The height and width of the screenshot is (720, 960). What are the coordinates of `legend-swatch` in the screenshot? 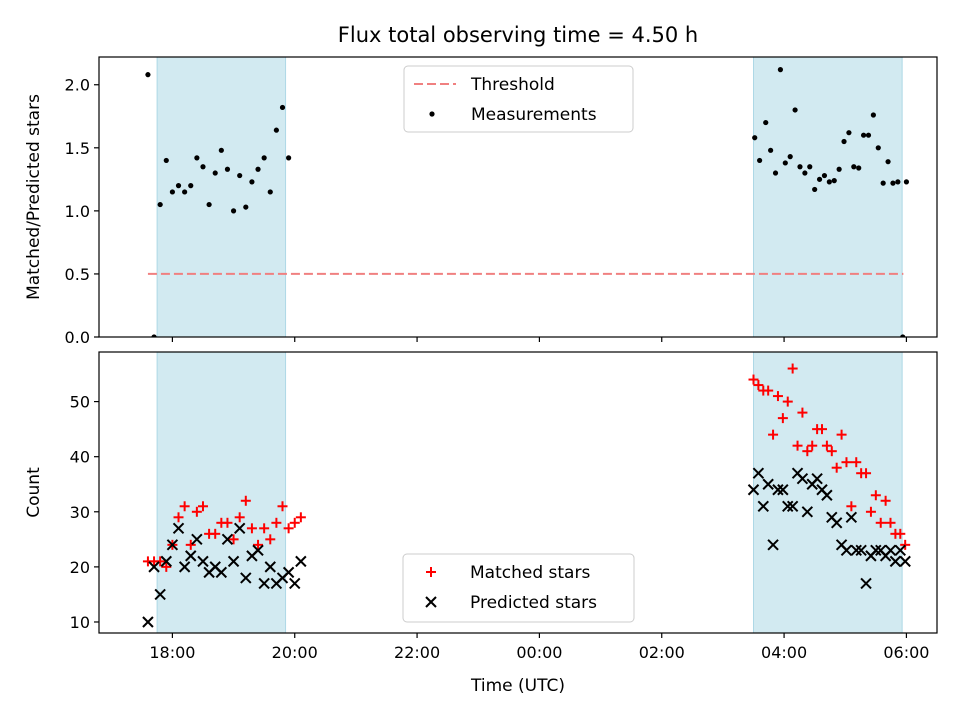 It's located at (432, 114).